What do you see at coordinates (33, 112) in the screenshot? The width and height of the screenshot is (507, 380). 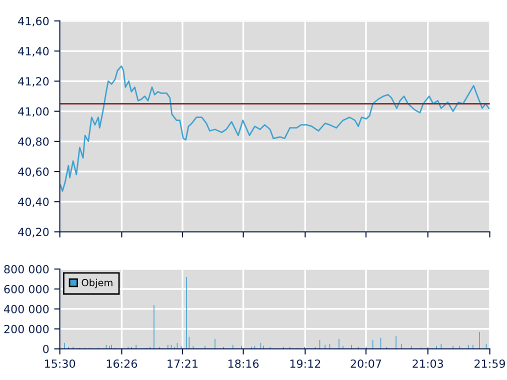 I see `y-tick-label: 41,00` at bounding box center [33, 112].